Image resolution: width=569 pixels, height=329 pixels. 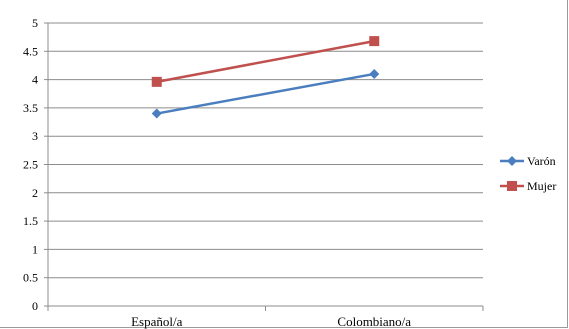 I want to click on y-tick-label: 2, so click(x=35, y=193).